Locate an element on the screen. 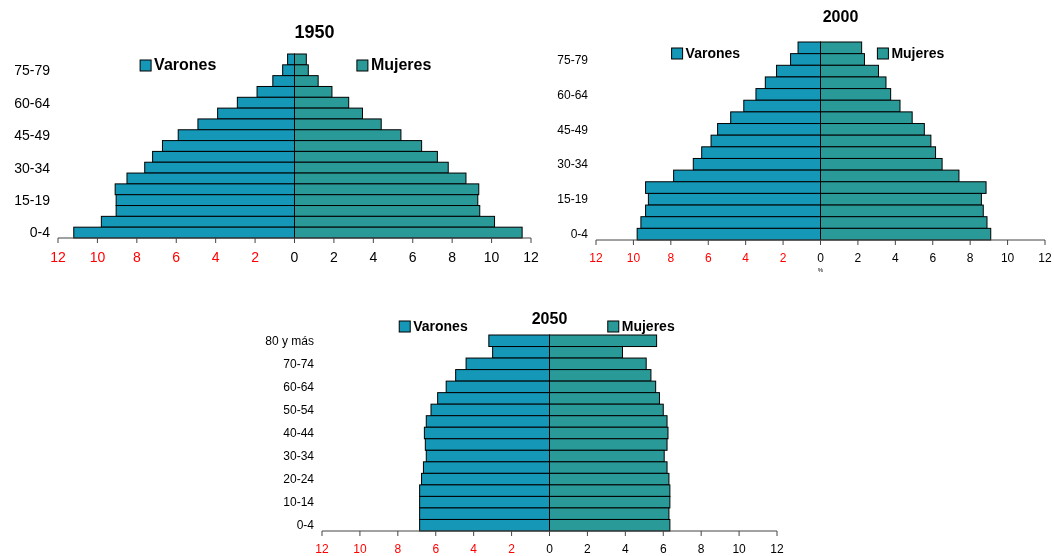 This screenshot has height=556, width=1054. chart-title: 2000 is located at coordinates (840, 16).